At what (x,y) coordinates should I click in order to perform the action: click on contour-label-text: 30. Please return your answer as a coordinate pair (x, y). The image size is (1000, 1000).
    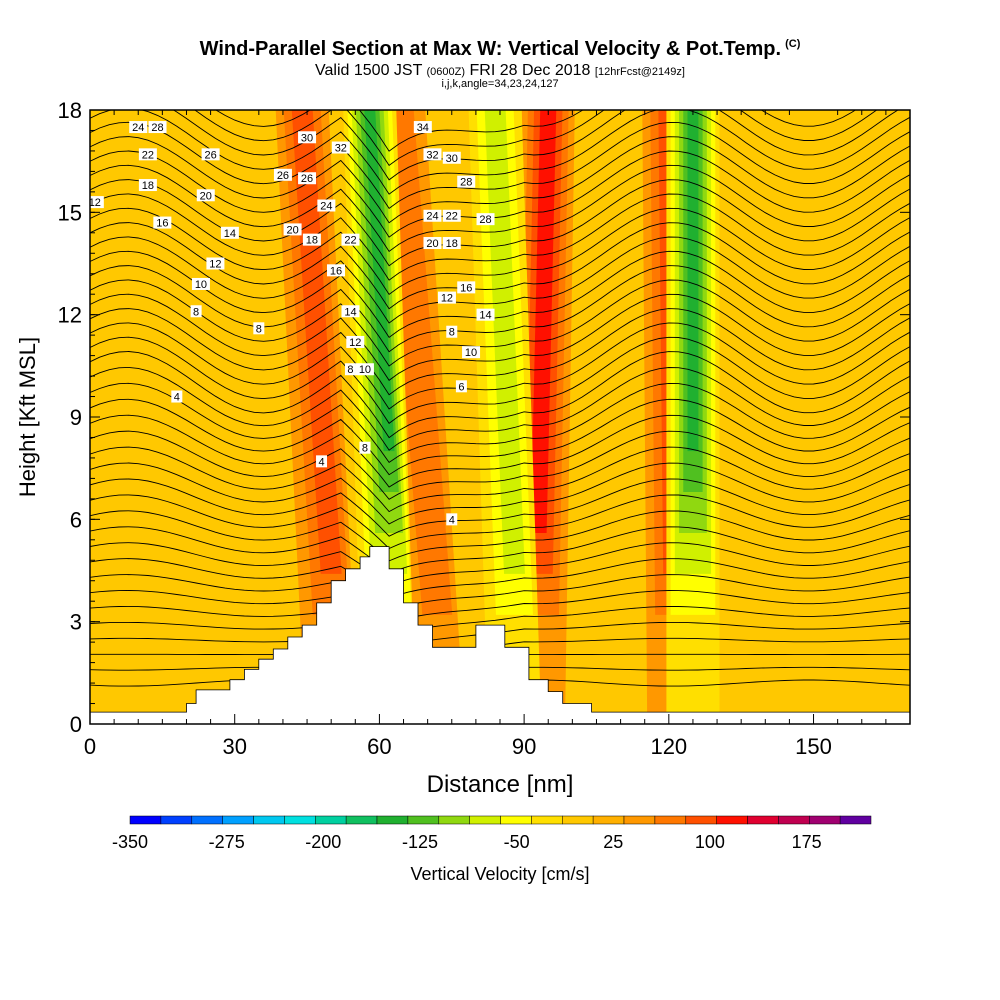
    Looking at the image, I should click on (307, 138).